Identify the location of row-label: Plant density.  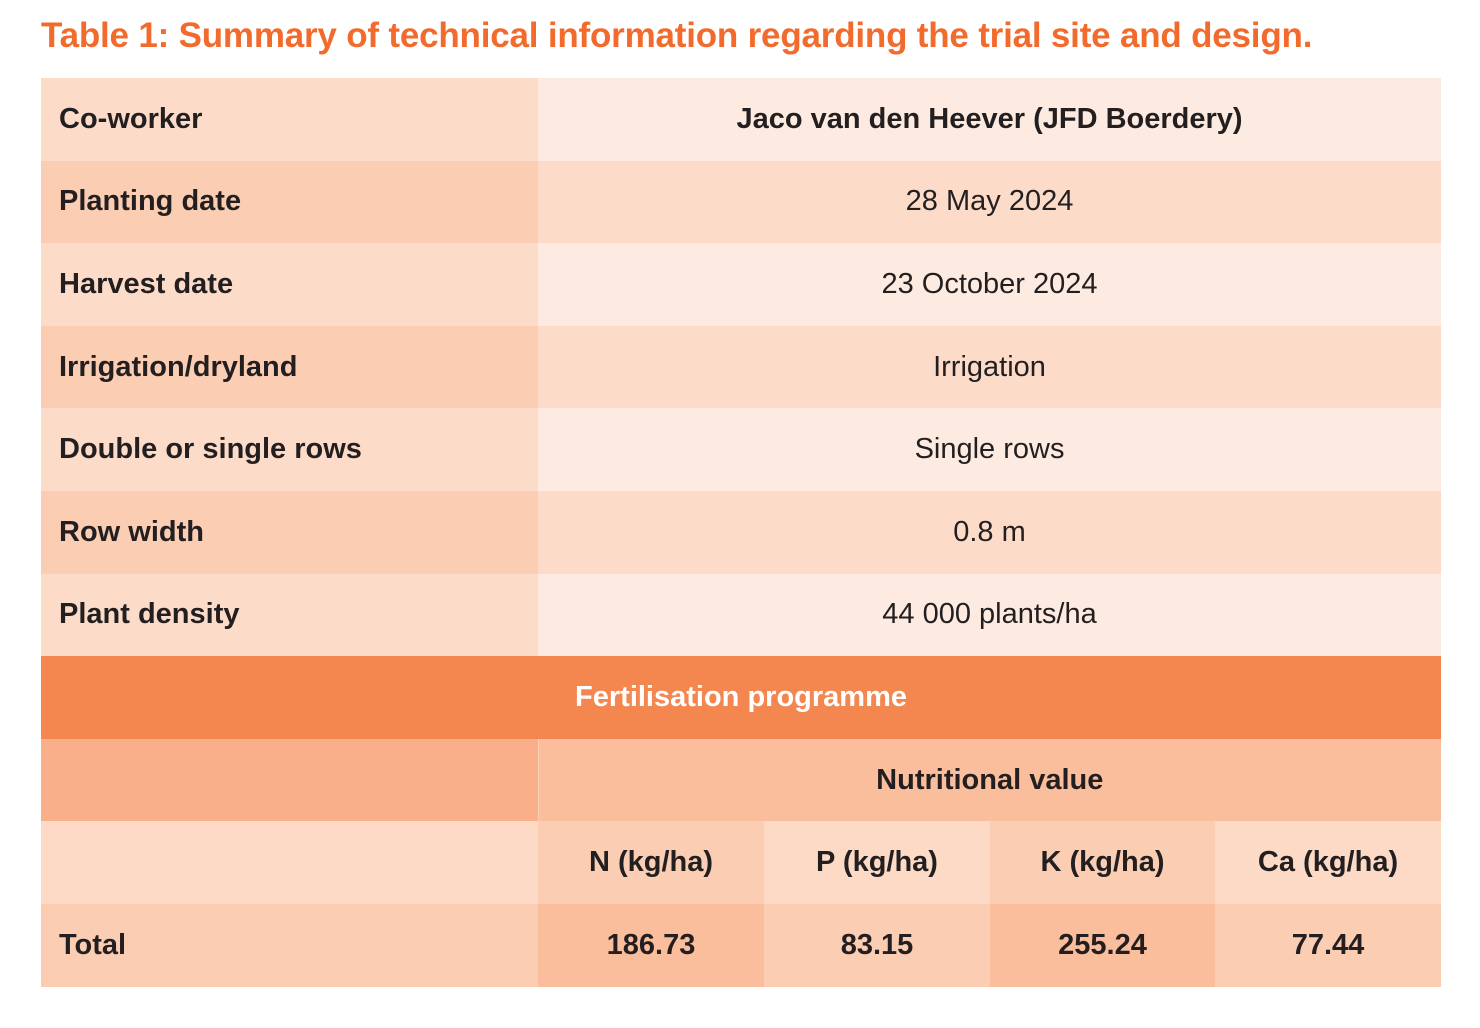
(289, 615).